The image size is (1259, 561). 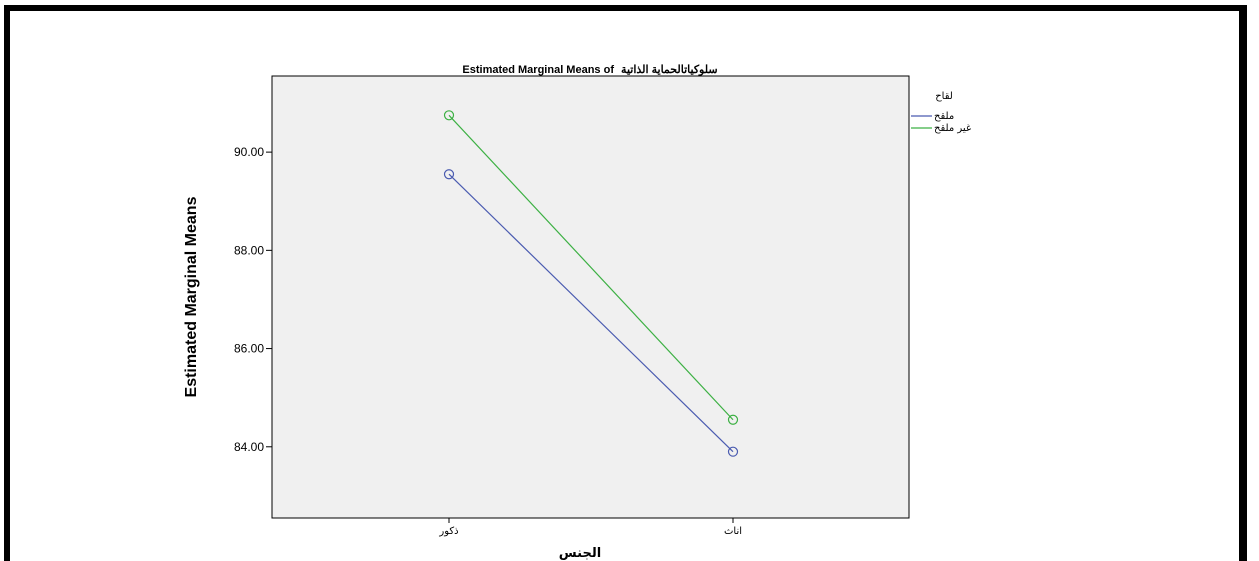 I want to click on chart-title-variable: سلوكياتالحماية الذاتية, so click(x=669, y=70).